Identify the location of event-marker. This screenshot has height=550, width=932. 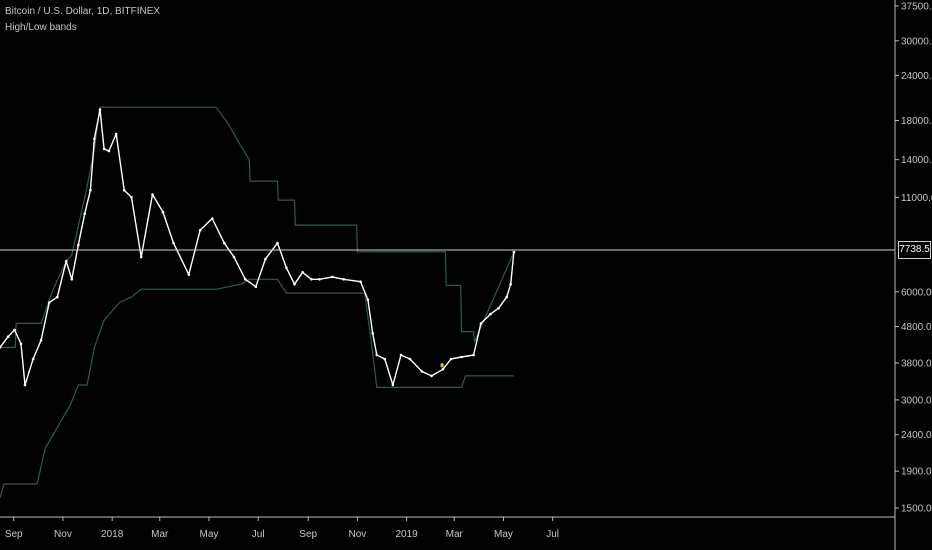
(442, 365).